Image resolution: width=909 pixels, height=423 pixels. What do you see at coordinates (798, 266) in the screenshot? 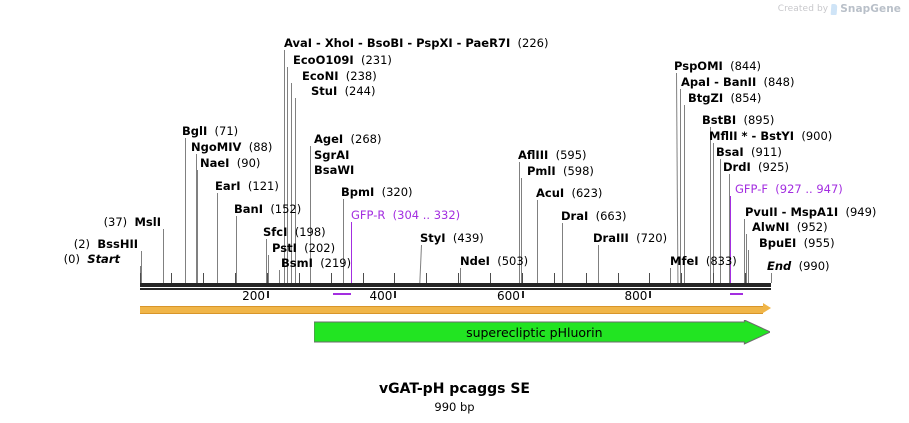
I see `enzyme-label-end: End (990)` at bounding box center [798, 266].